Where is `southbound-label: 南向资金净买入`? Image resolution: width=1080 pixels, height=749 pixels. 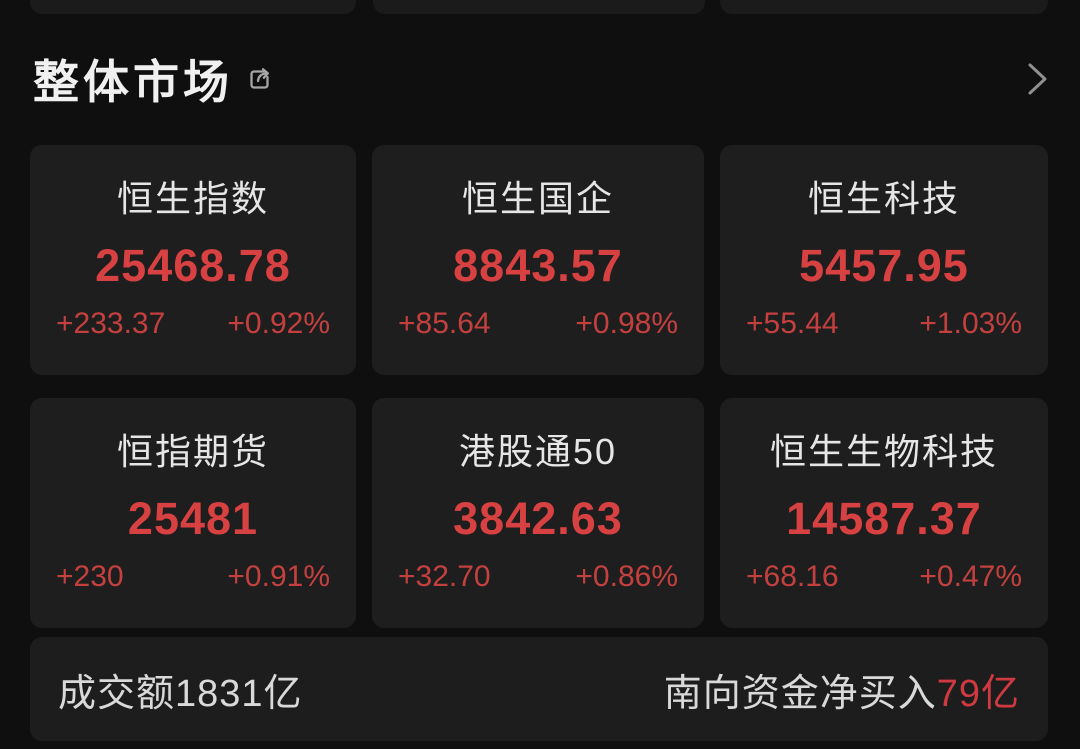 southbound-label: 南向资金净买入 is located at coordinates (800, 693).